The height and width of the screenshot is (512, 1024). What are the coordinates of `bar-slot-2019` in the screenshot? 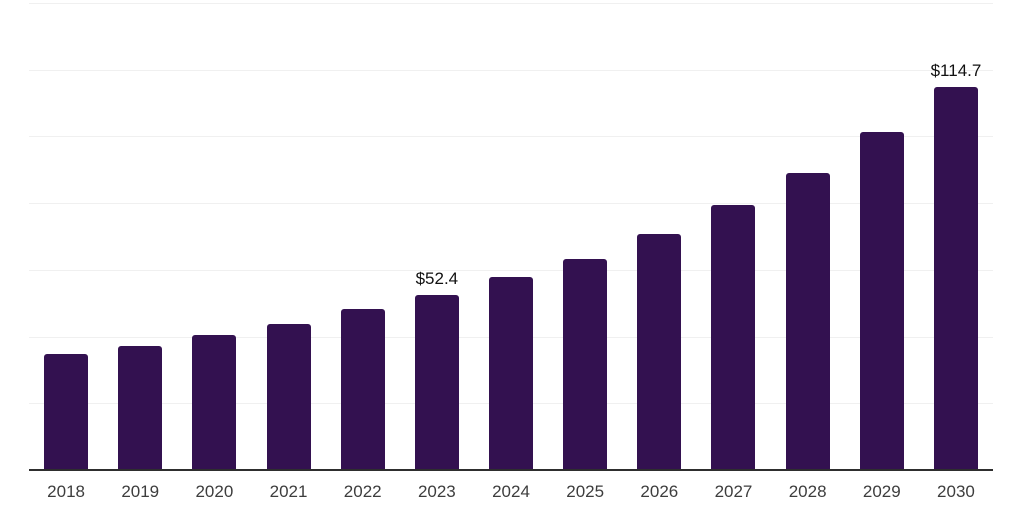 It's located at (140, 236).